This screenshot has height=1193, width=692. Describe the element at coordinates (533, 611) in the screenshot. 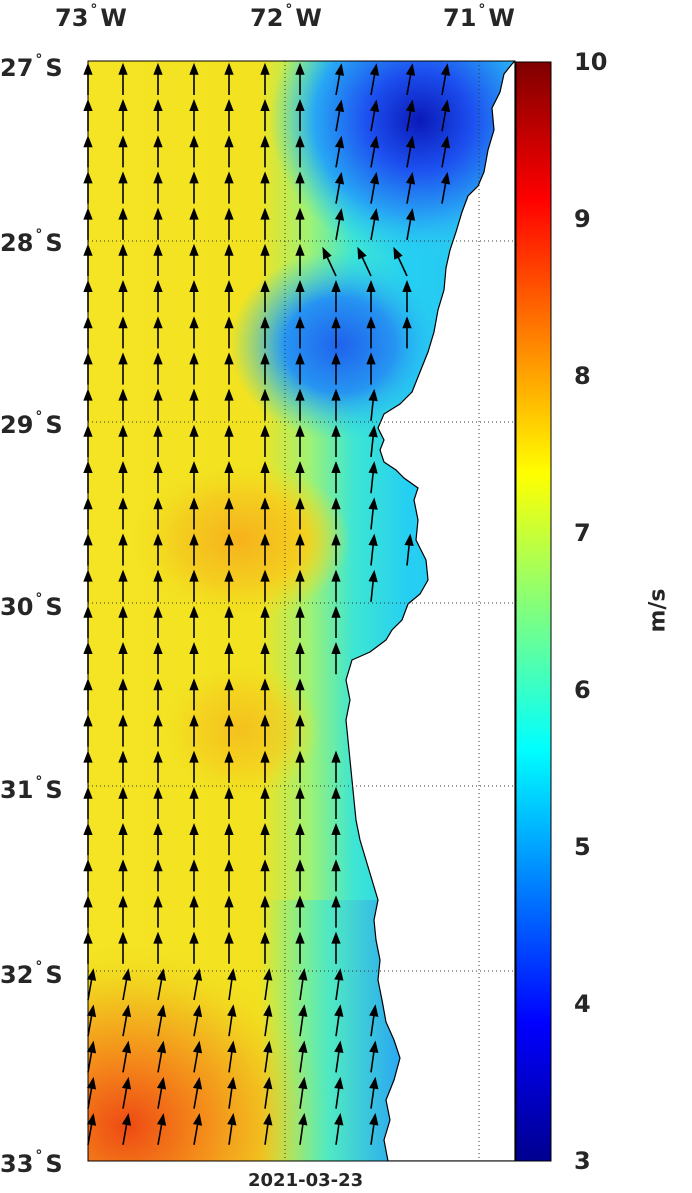

I see `colorbar` at that location.